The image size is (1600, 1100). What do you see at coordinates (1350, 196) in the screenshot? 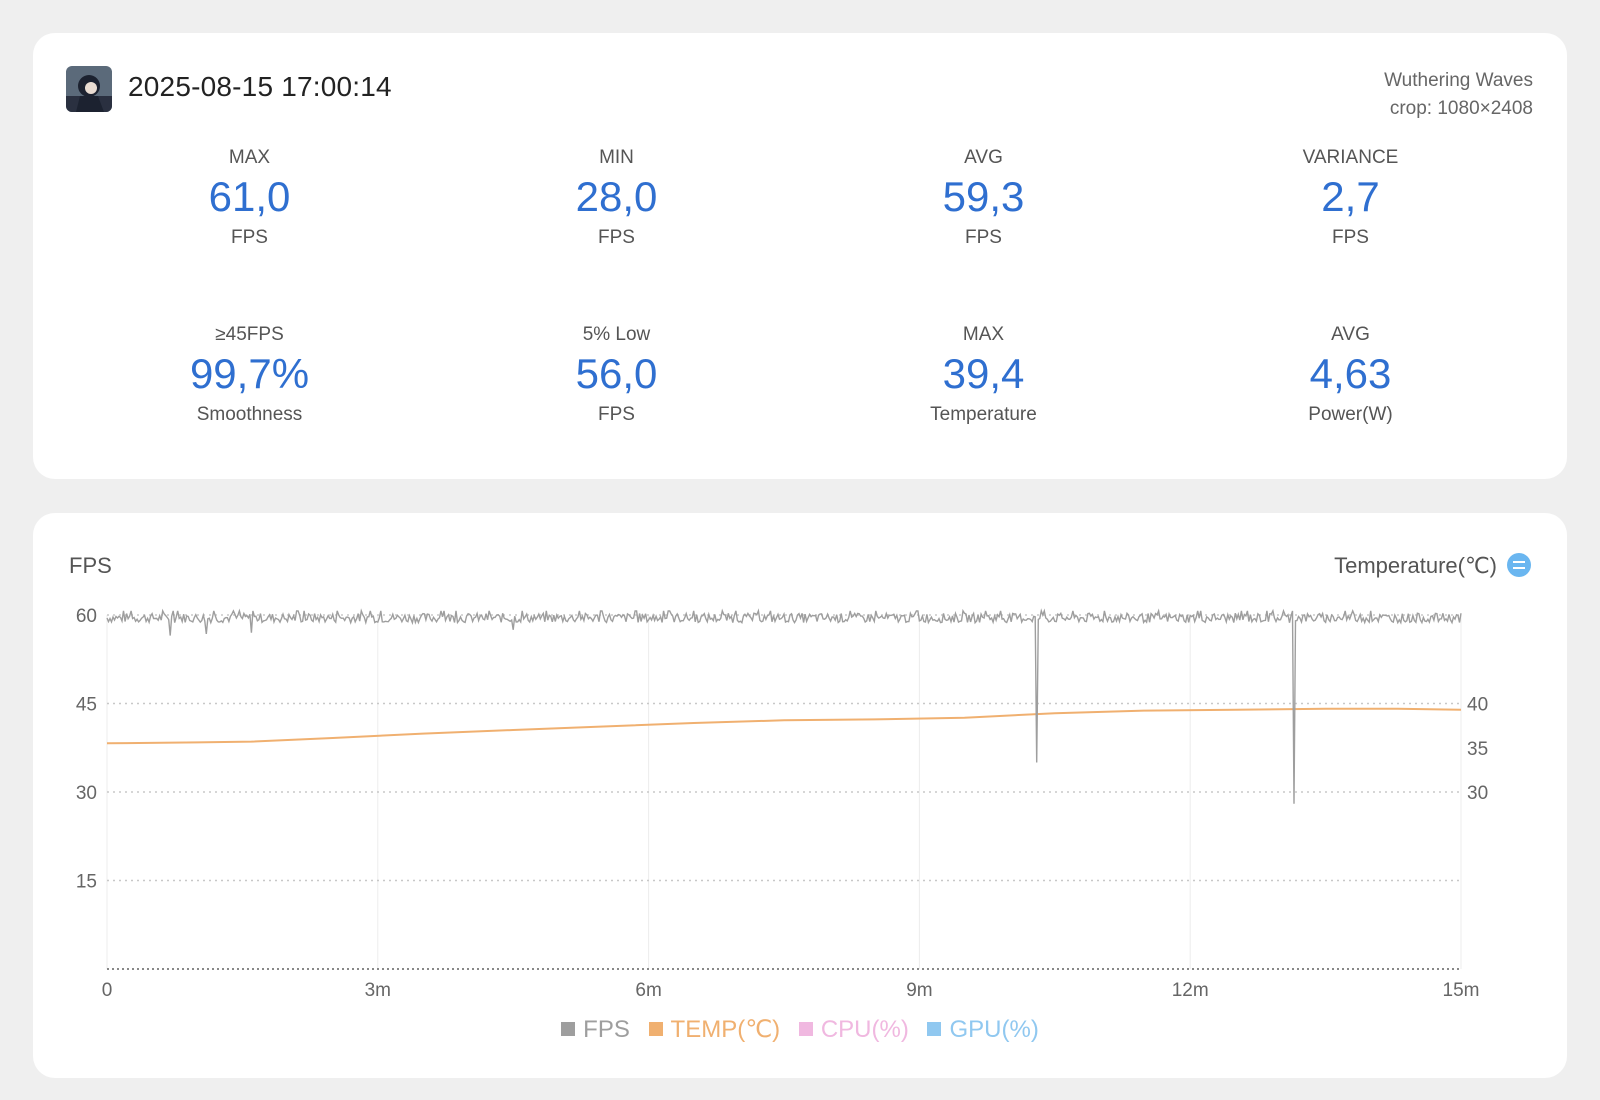
I see `stat-value: 2,7` at bounding box center [1350, 196].